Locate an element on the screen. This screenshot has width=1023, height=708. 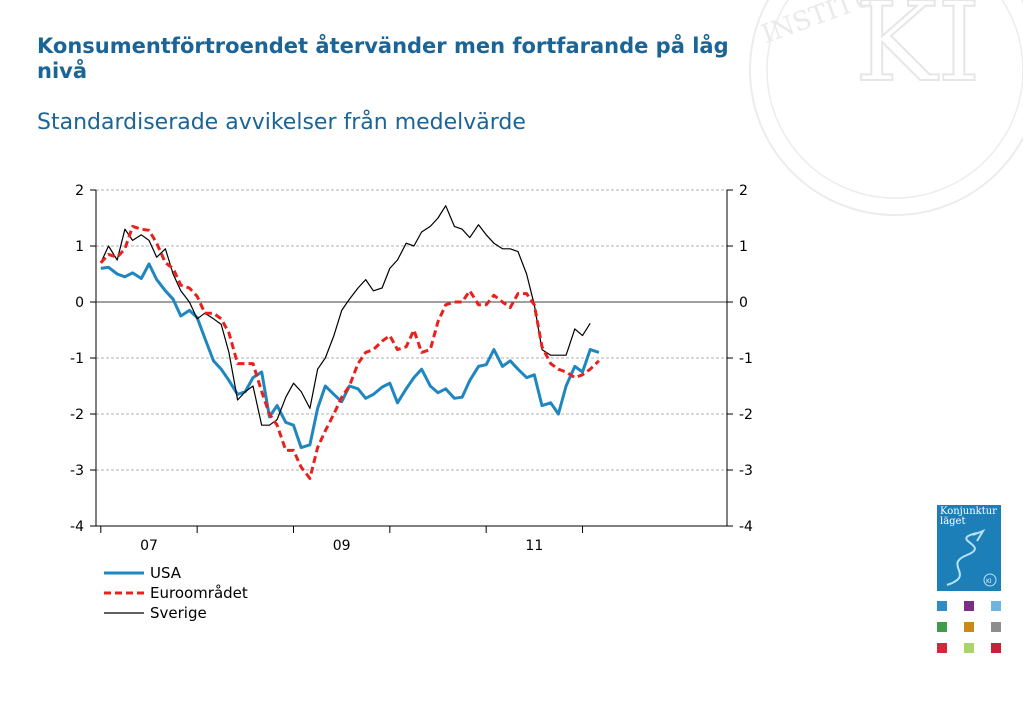
y-tick-label-right: -2 is located at coordinates (746, 415).